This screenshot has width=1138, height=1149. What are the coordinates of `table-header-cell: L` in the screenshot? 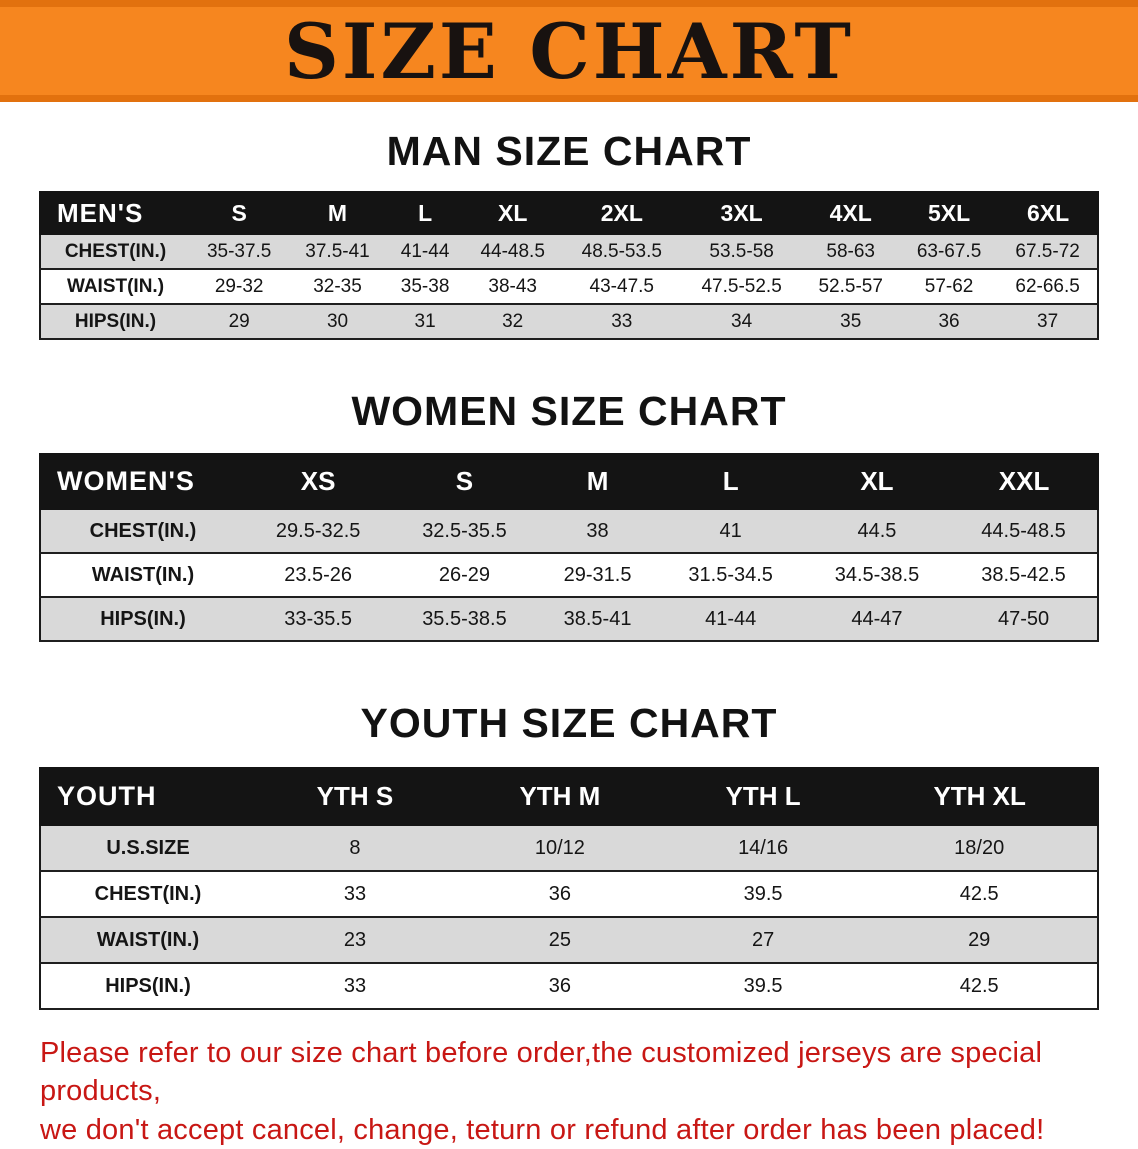 It's located at (425, 213).